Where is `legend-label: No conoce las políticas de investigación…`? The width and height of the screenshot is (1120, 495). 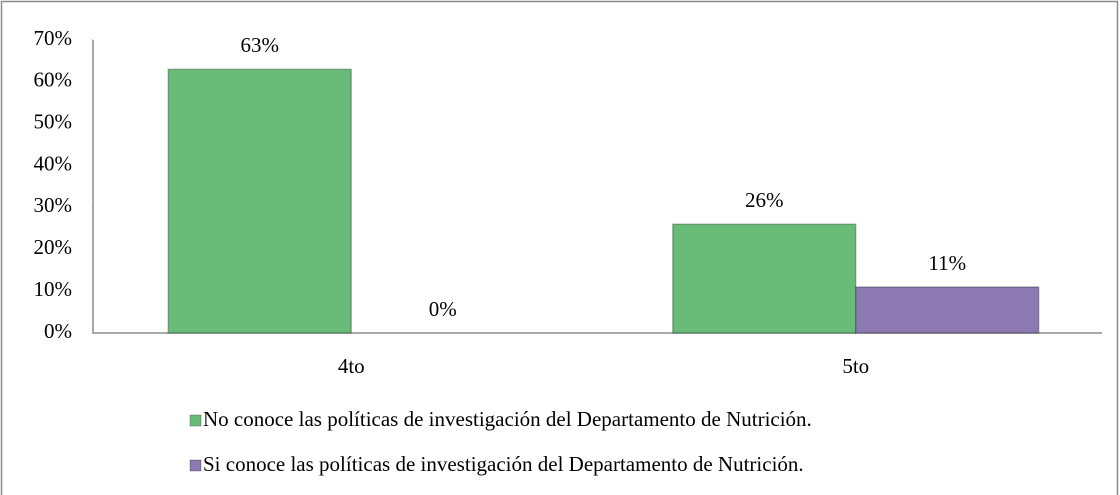 legend-label: No conoce las políticas de investigación… is located at coordinates (507, 419).